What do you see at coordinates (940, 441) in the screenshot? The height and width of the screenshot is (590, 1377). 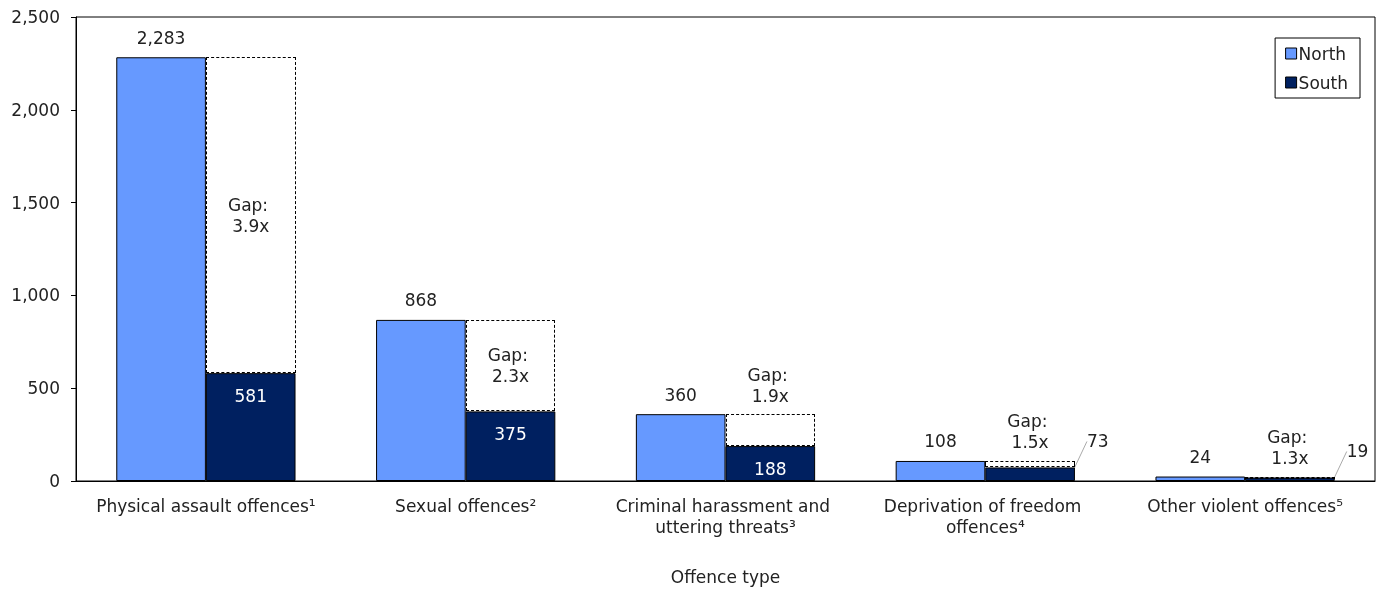 I see `data-label: 108` at bounding box center [940, 441].